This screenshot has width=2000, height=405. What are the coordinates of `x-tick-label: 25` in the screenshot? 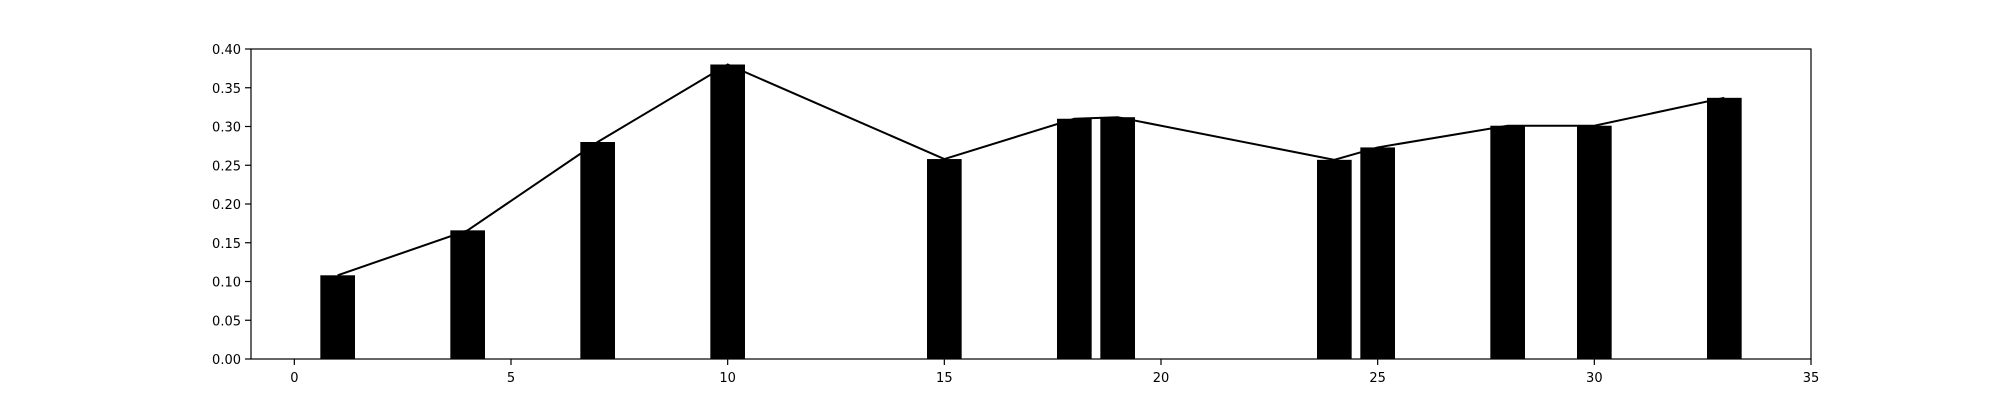 It's located at (1377, 378).